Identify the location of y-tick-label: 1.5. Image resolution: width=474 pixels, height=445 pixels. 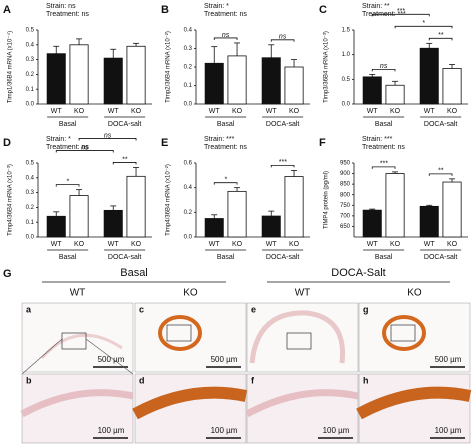
(346, 31).